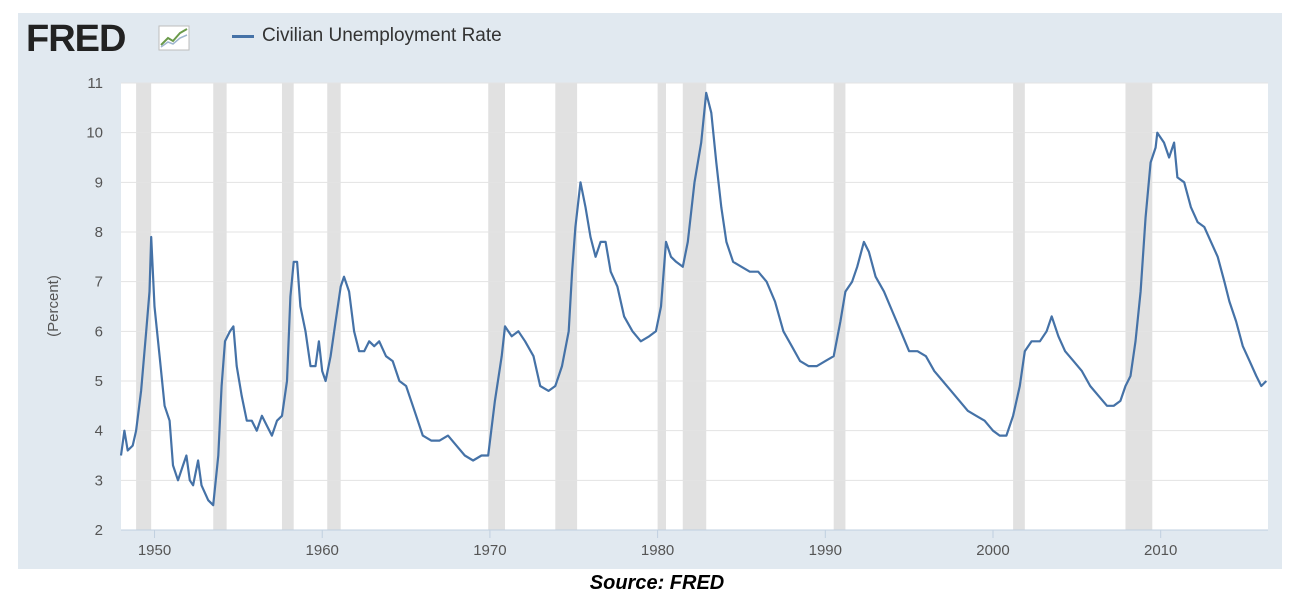 The image size is (1314, 612). Describe the element at coordinates (99, 480) in the screenshot. I see `y-tick-label: 3` at that location.